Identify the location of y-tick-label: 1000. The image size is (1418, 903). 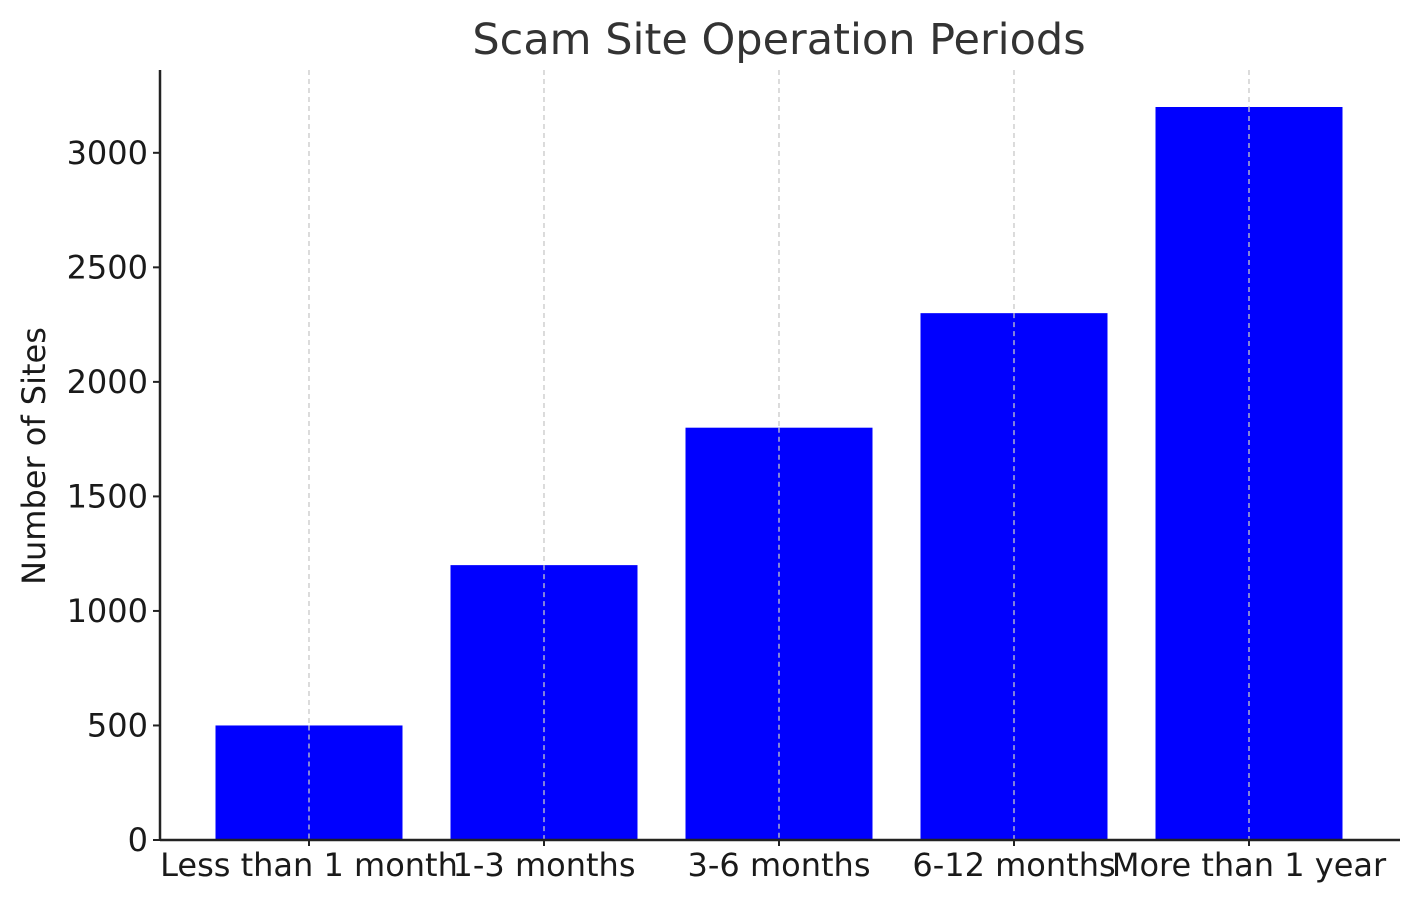
(107, 611).